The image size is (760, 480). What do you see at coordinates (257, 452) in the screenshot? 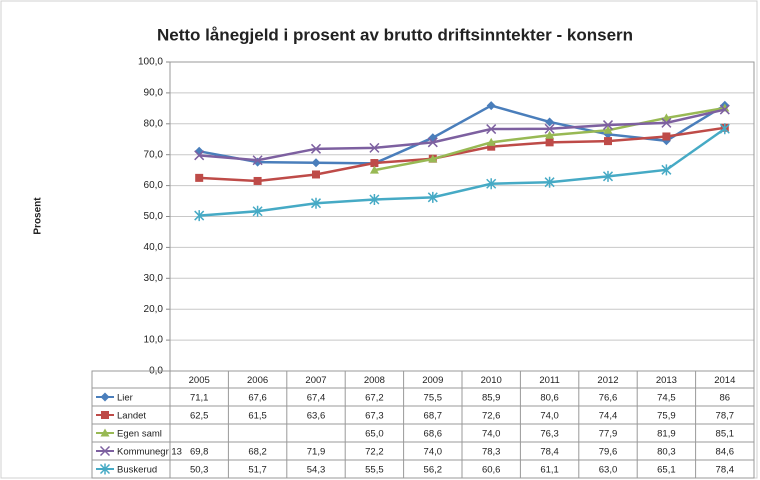
I see `table-value: 68,2` at bounding box center [257, 452].